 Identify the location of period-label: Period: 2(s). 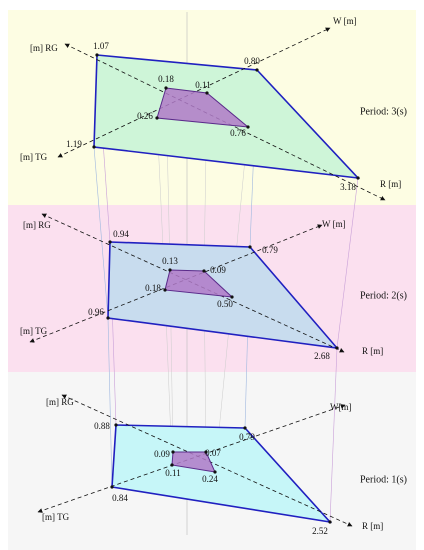
(383, 295).